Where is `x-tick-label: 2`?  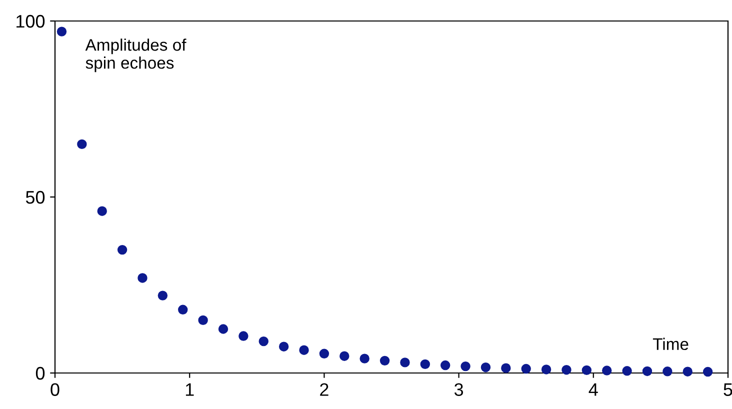 x-tick-label: 2 is located at coordinates (324, 389).